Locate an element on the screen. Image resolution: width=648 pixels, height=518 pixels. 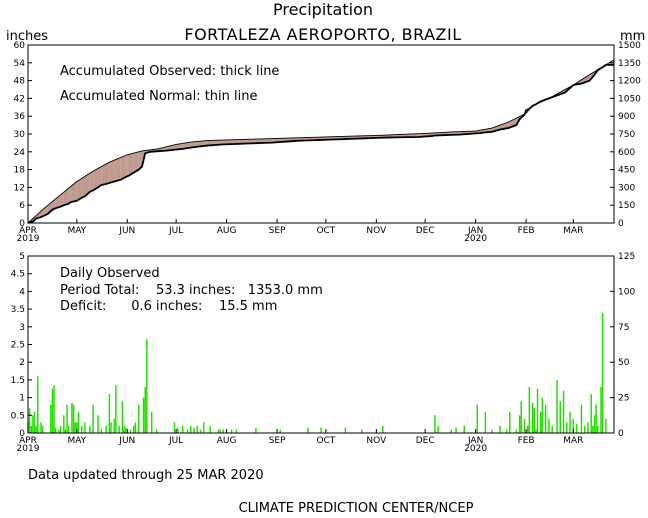
bottom-inches-tick-label: 1 is located at coordinates (22, 399).